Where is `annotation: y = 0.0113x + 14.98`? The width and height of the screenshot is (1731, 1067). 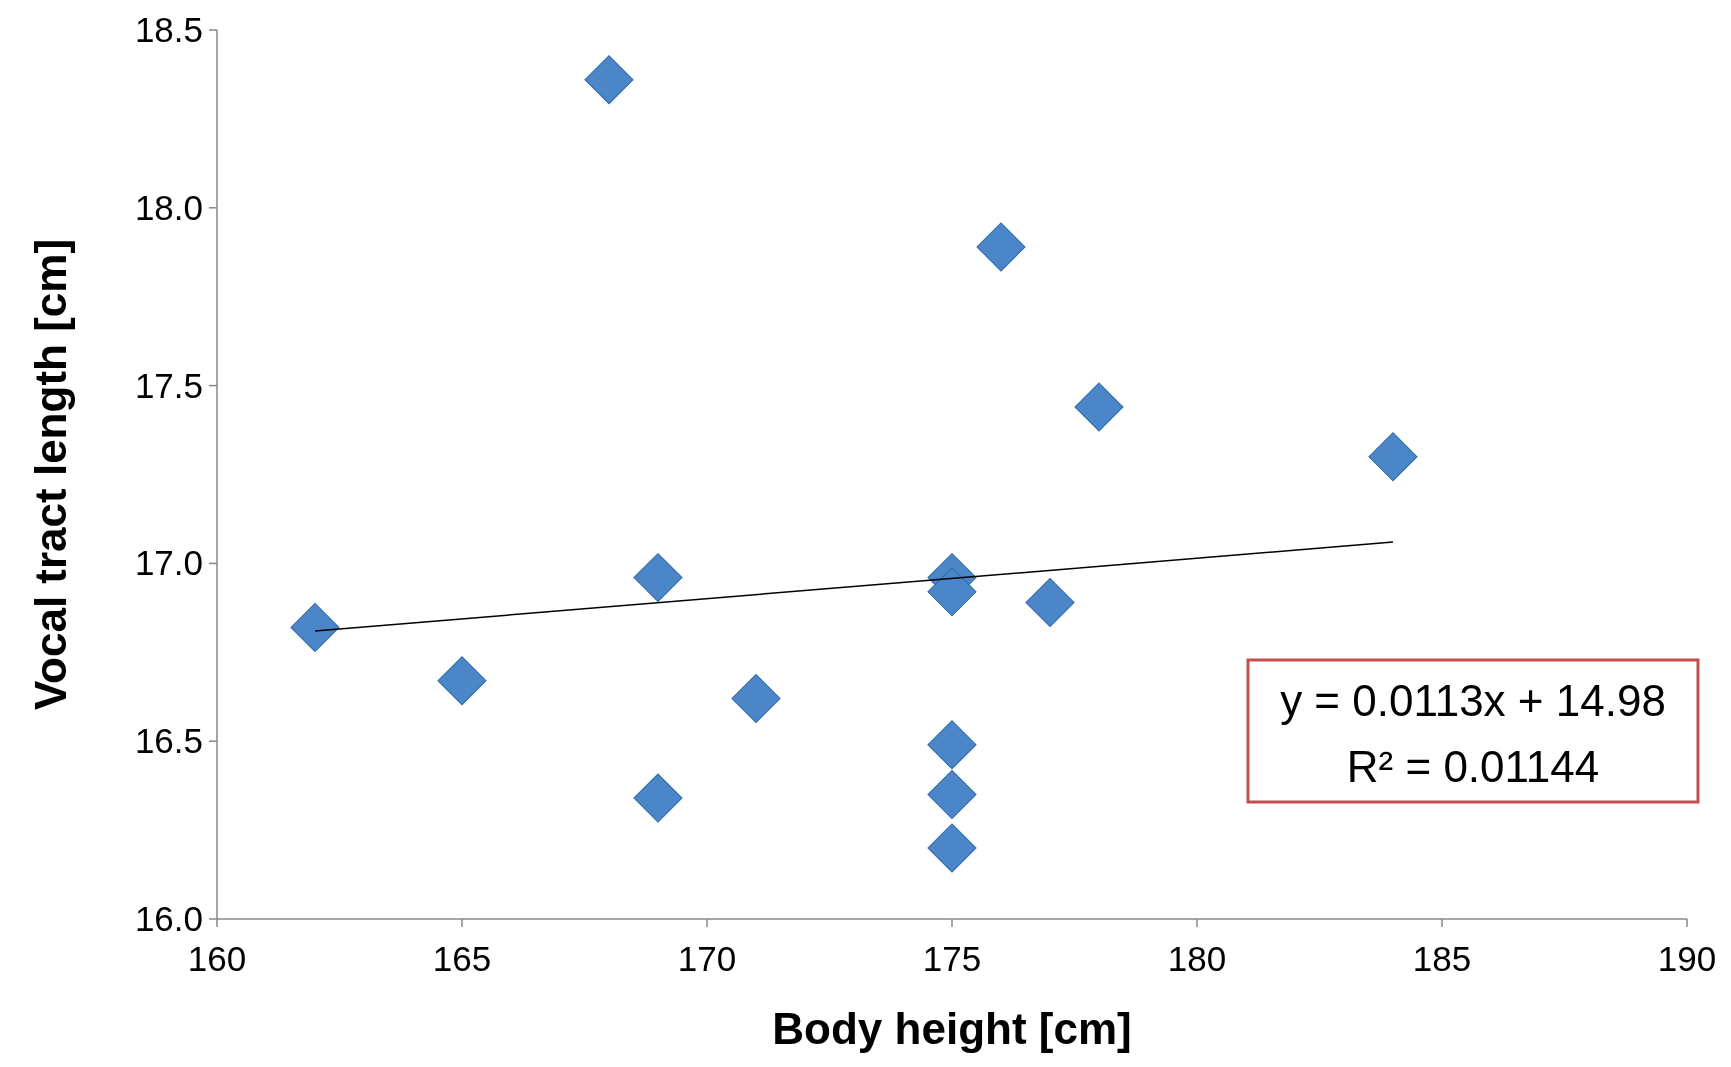
annotation: y = 0.0113x + 14.98 is located at coordinates (1473, 700).